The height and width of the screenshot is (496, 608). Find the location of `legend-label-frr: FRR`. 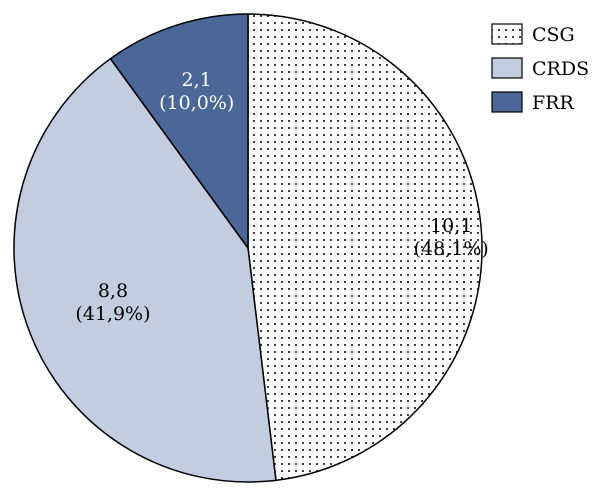

legend-label-frr: FRR is located at coordinates (553, 103).